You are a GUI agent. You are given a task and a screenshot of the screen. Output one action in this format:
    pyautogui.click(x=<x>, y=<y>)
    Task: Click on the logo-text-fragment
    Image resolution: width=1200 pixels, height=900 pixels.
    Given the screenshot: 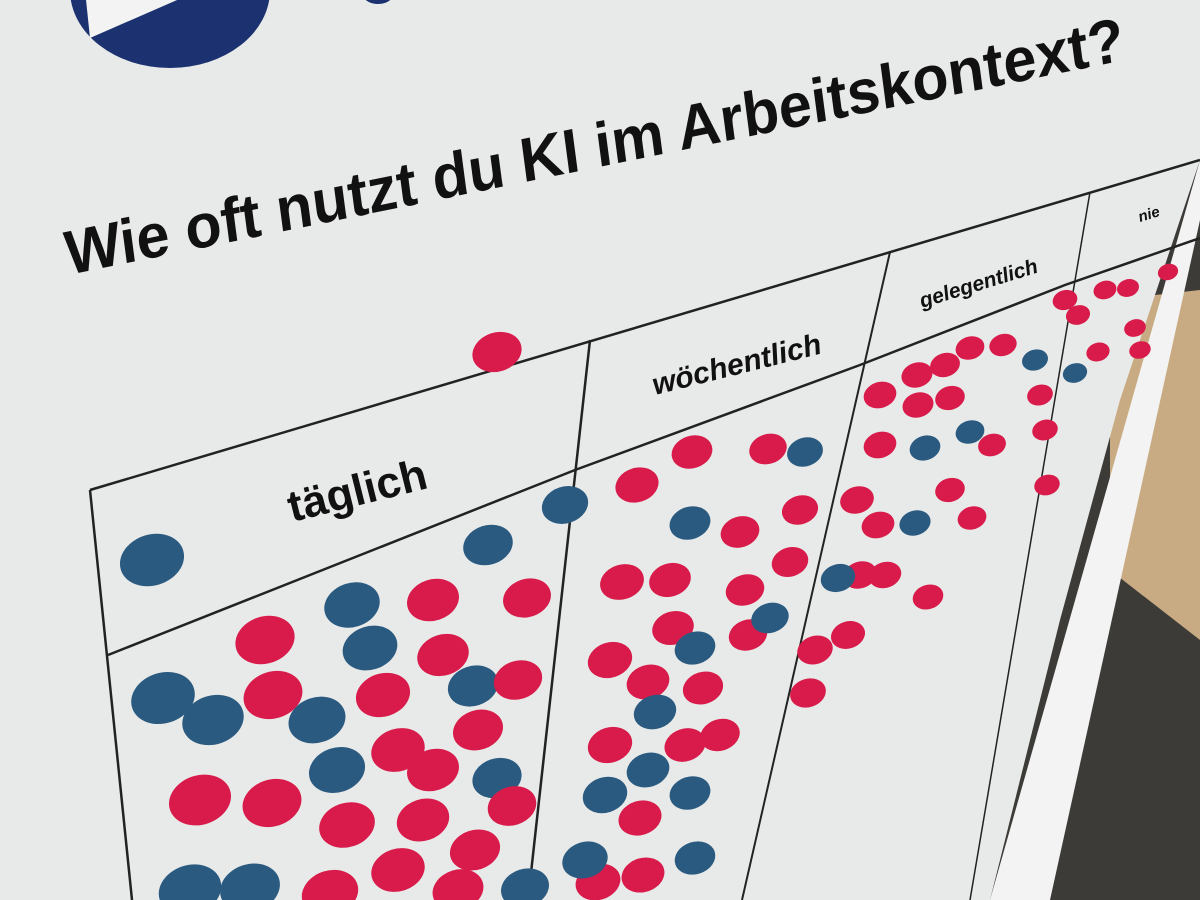 What is the action you would take?
    pyautogui.click(x=378, y=2)
    